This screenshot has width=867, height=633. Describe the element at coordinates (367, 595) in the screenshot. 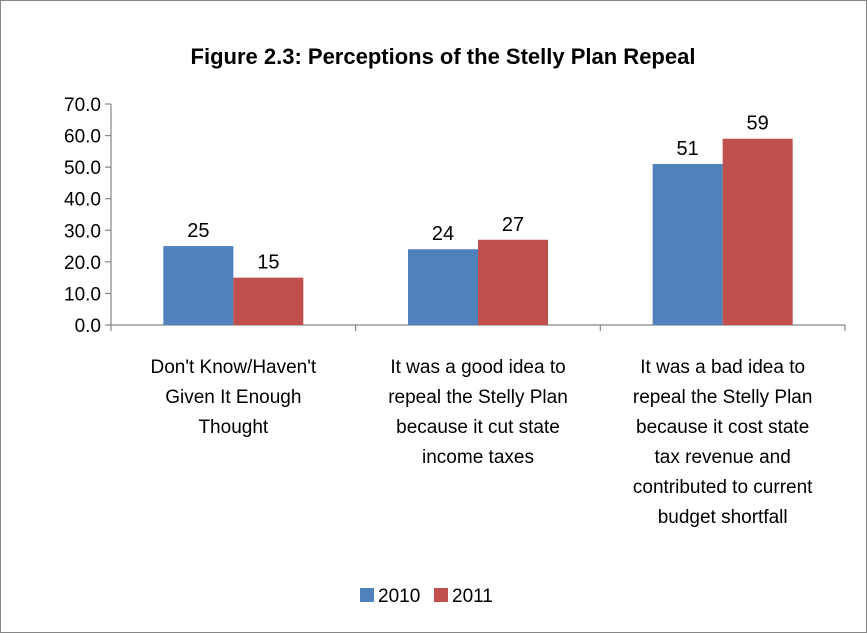

I see `legend-swatch-2010` at that location.